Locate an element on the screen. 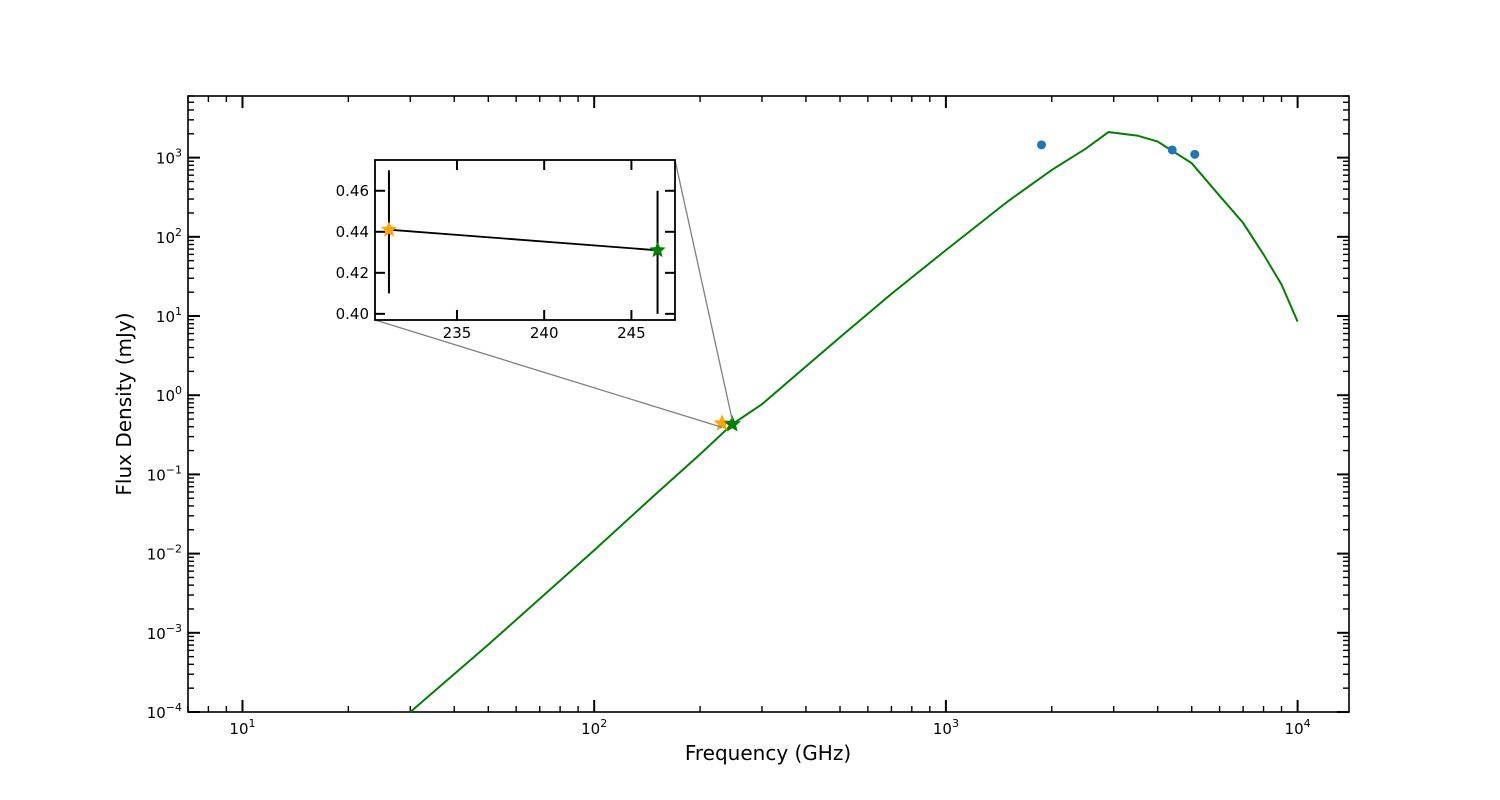 This screenshot has width=1500, height=800. y-tick-label: 10⁻² is located at coordinates (164, 553).